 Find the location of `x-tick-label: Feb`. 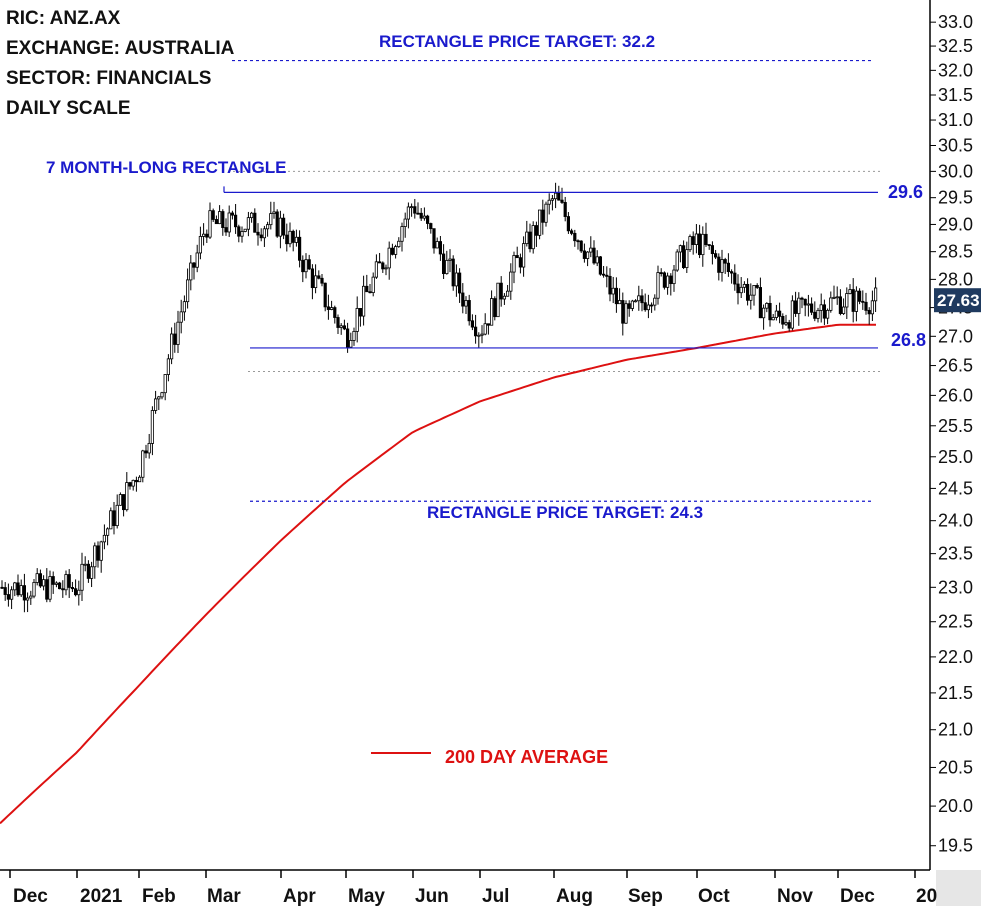

x-tick-label: Feb is located at coordinates (159, 896).